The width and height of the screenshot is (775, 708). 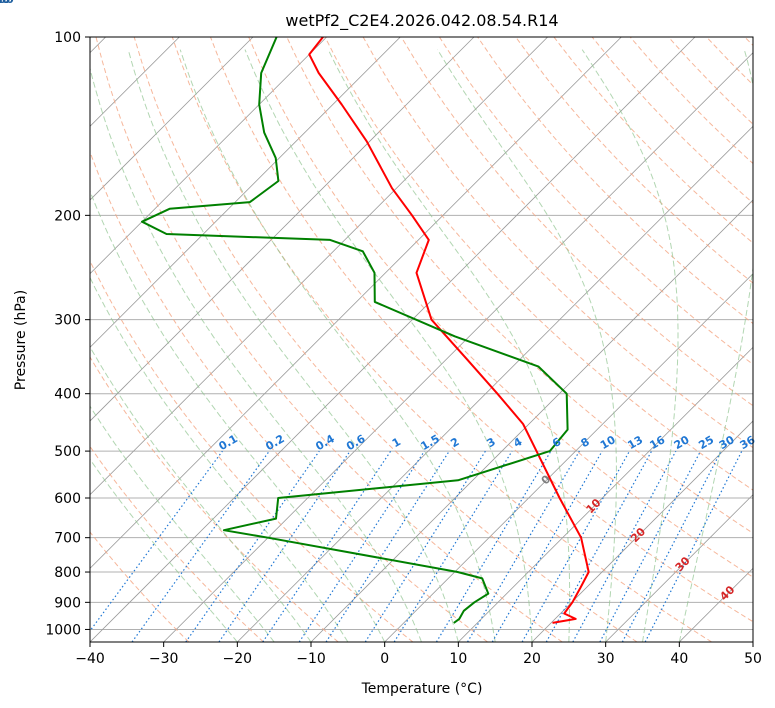 I want to click on y-tick-label: 100, so click(x=67, y=38).